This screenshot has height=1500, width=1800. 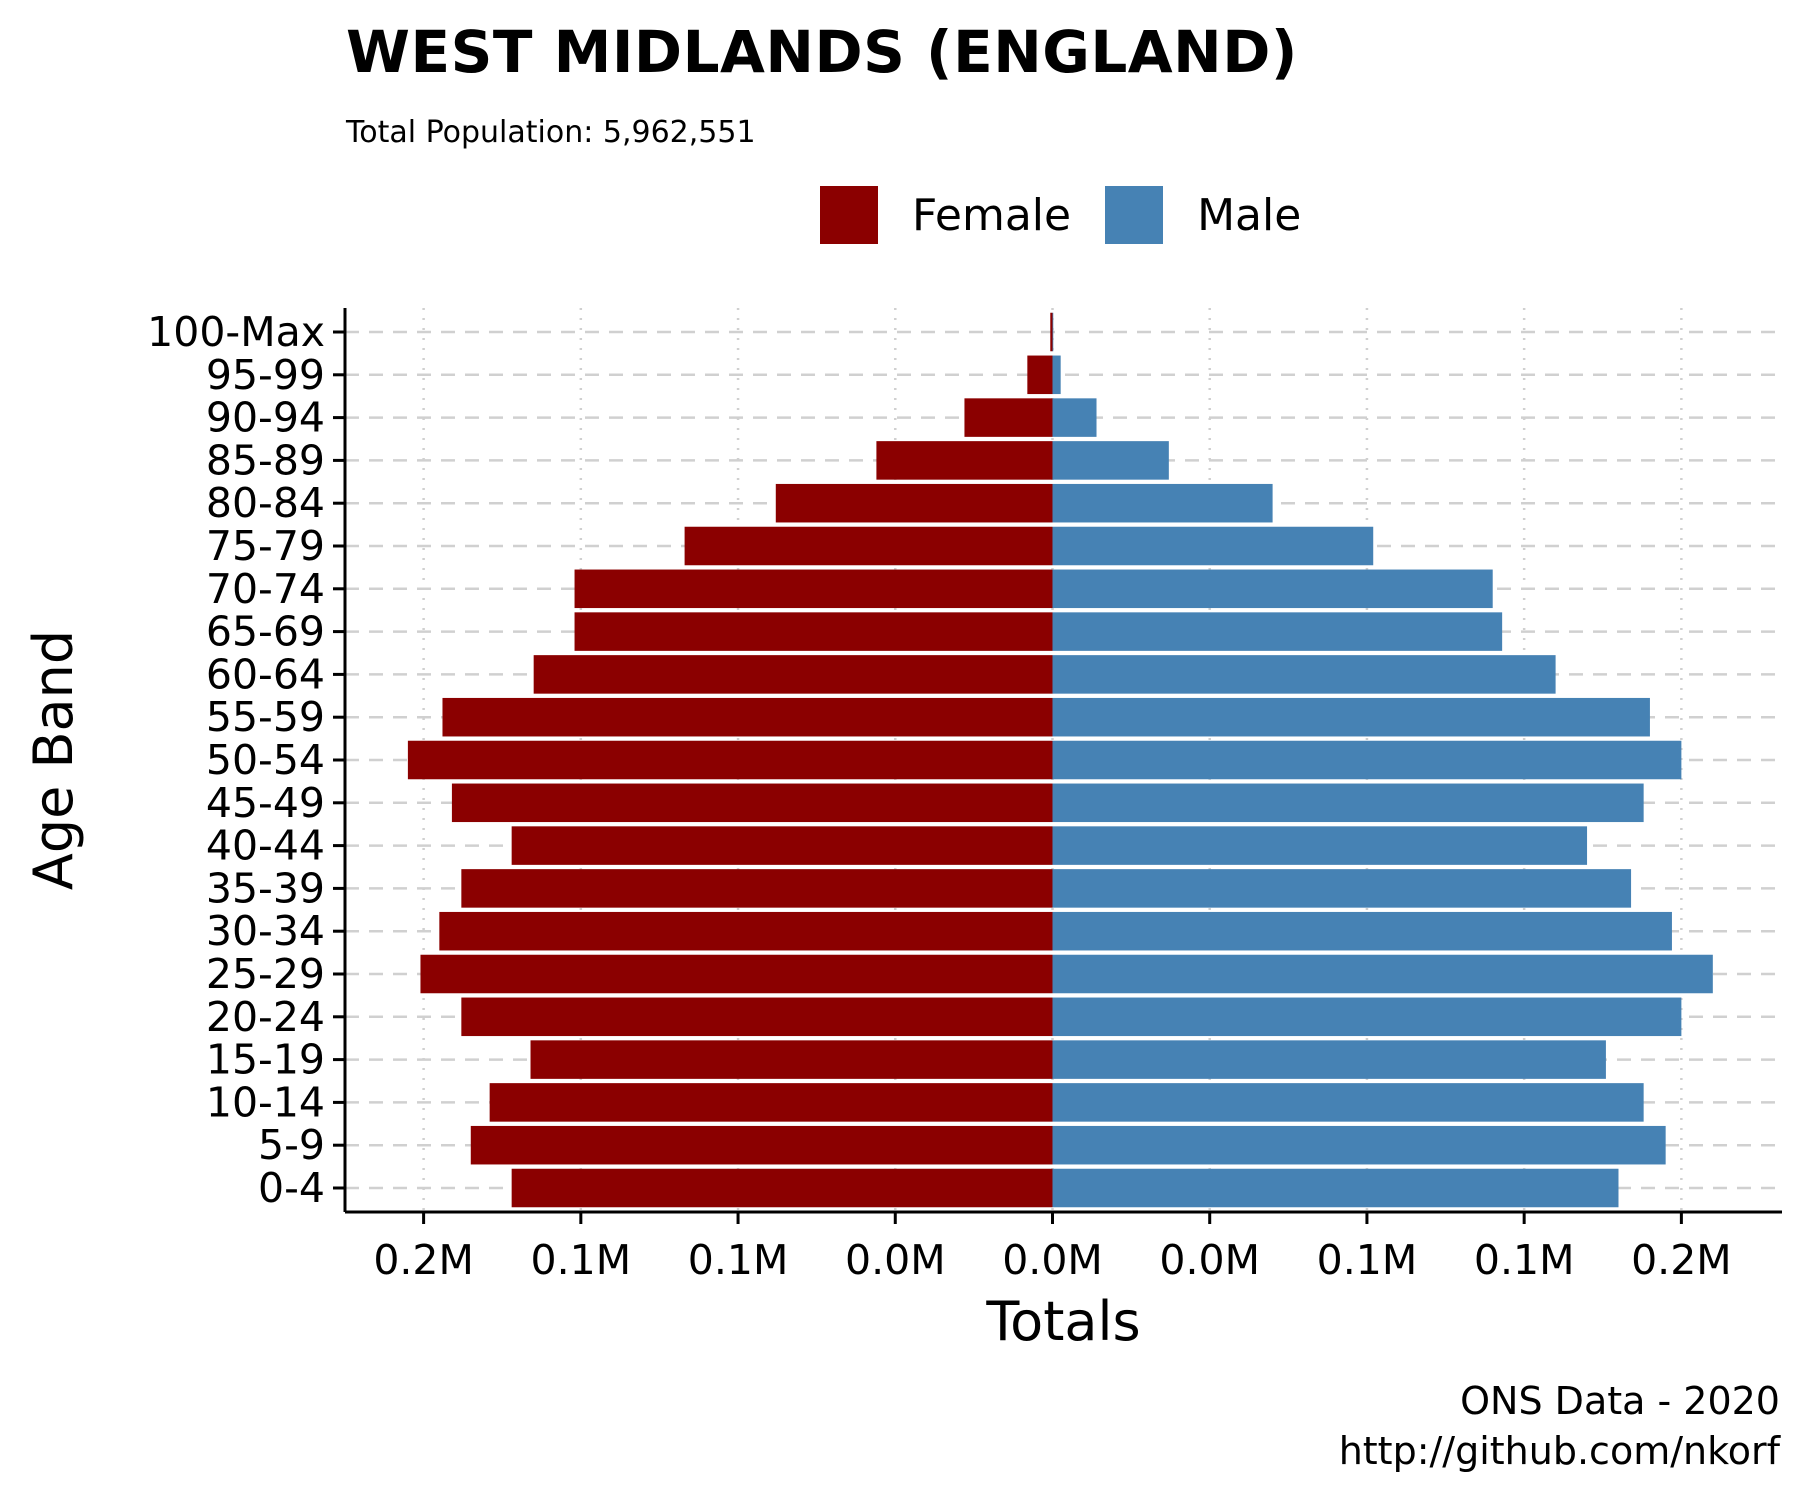 What do you see at coordinates (265, 1060) in the screenshot?
I see `y-tick-label: 15-19` at bounding box center [265, 1060].